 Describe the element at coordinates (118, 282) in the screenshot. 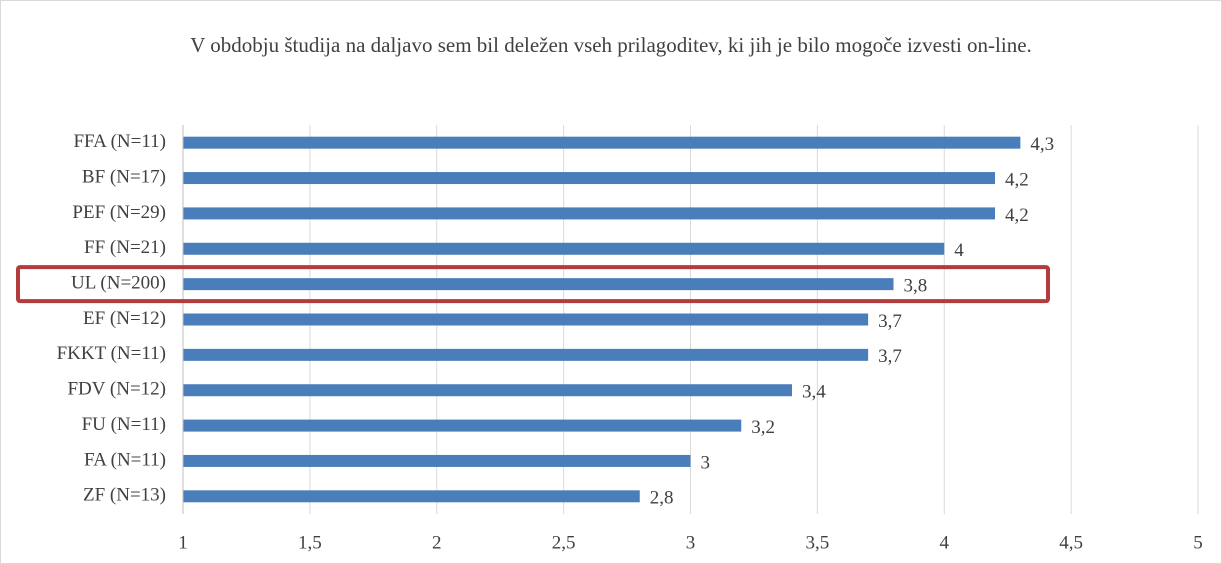

I see `y-tick-label: UL (N=200)` at that location.